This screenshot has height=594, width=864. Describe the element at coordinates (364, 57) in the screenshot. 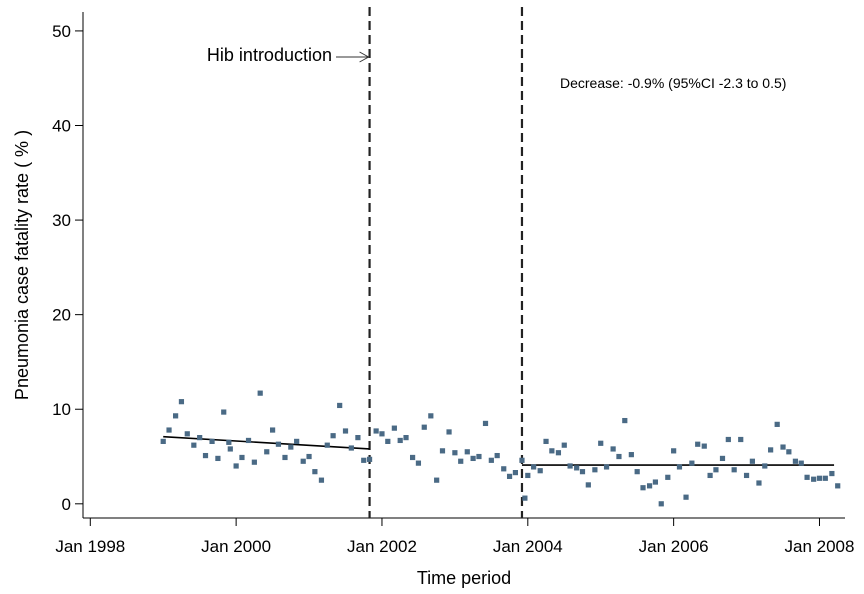

I see `annotation-arrow-head` at that location.